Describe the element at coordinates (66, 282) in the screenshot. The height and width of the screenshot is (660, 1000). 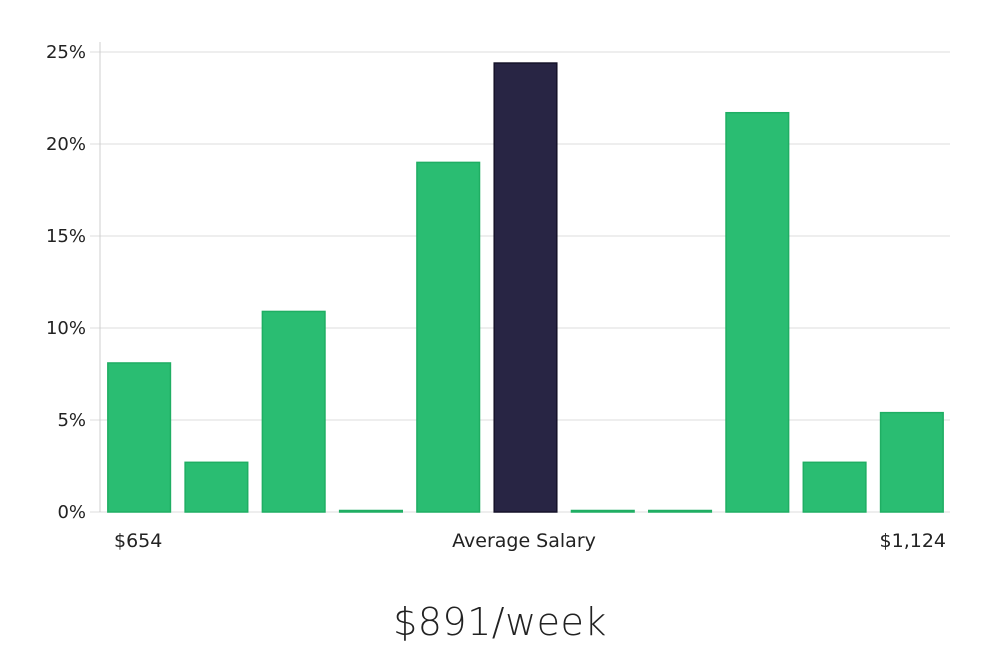
I see `y-axis-ticks: 0% 5% 10% 15% 20% 25%` at that location.